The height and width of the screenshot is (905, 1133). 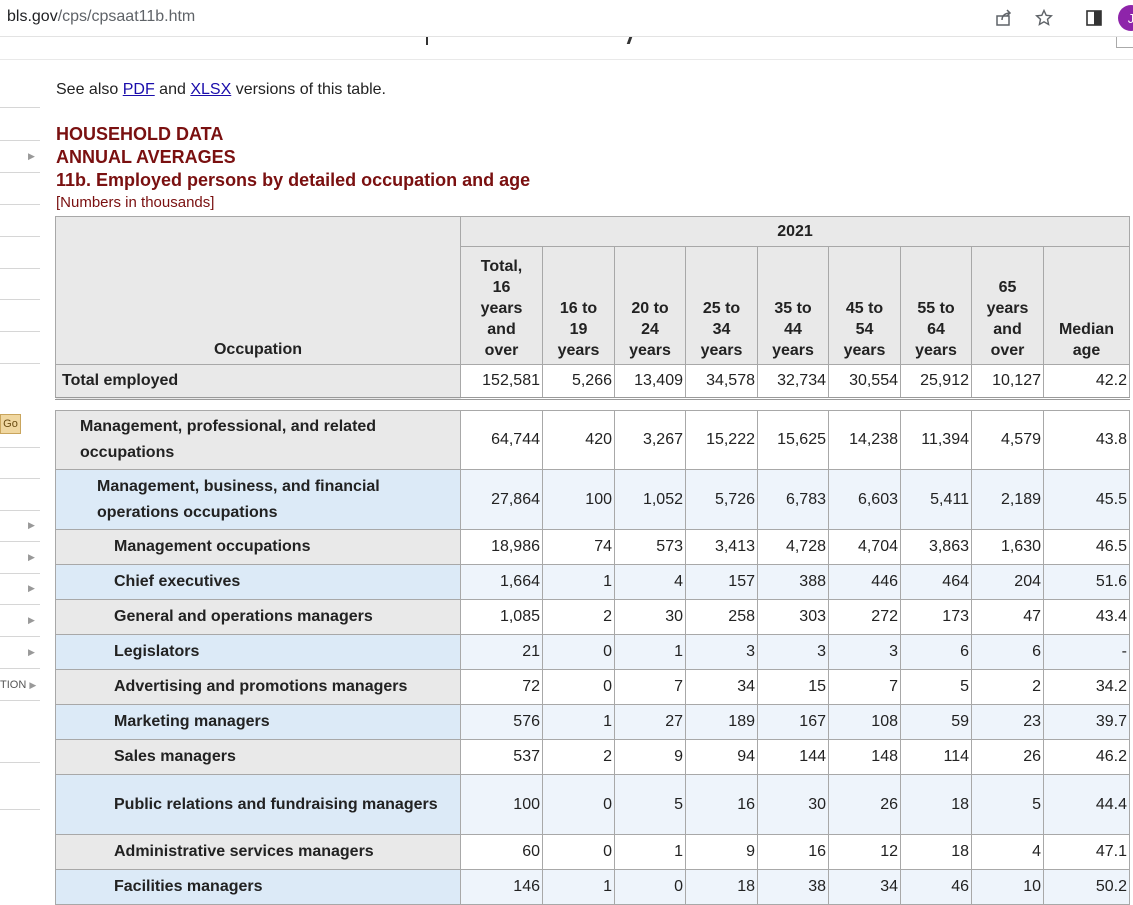 What do you see at coordinates (10, 424) in the screenshot?
I see `sidebar-go-button: Go` at bounding box center [10, 424].